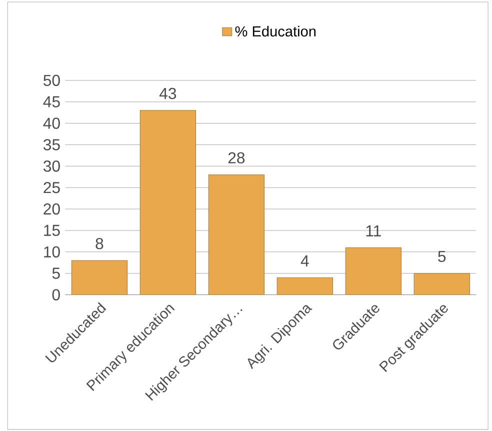  I want to click on data-label: 11, so click(373, 231).